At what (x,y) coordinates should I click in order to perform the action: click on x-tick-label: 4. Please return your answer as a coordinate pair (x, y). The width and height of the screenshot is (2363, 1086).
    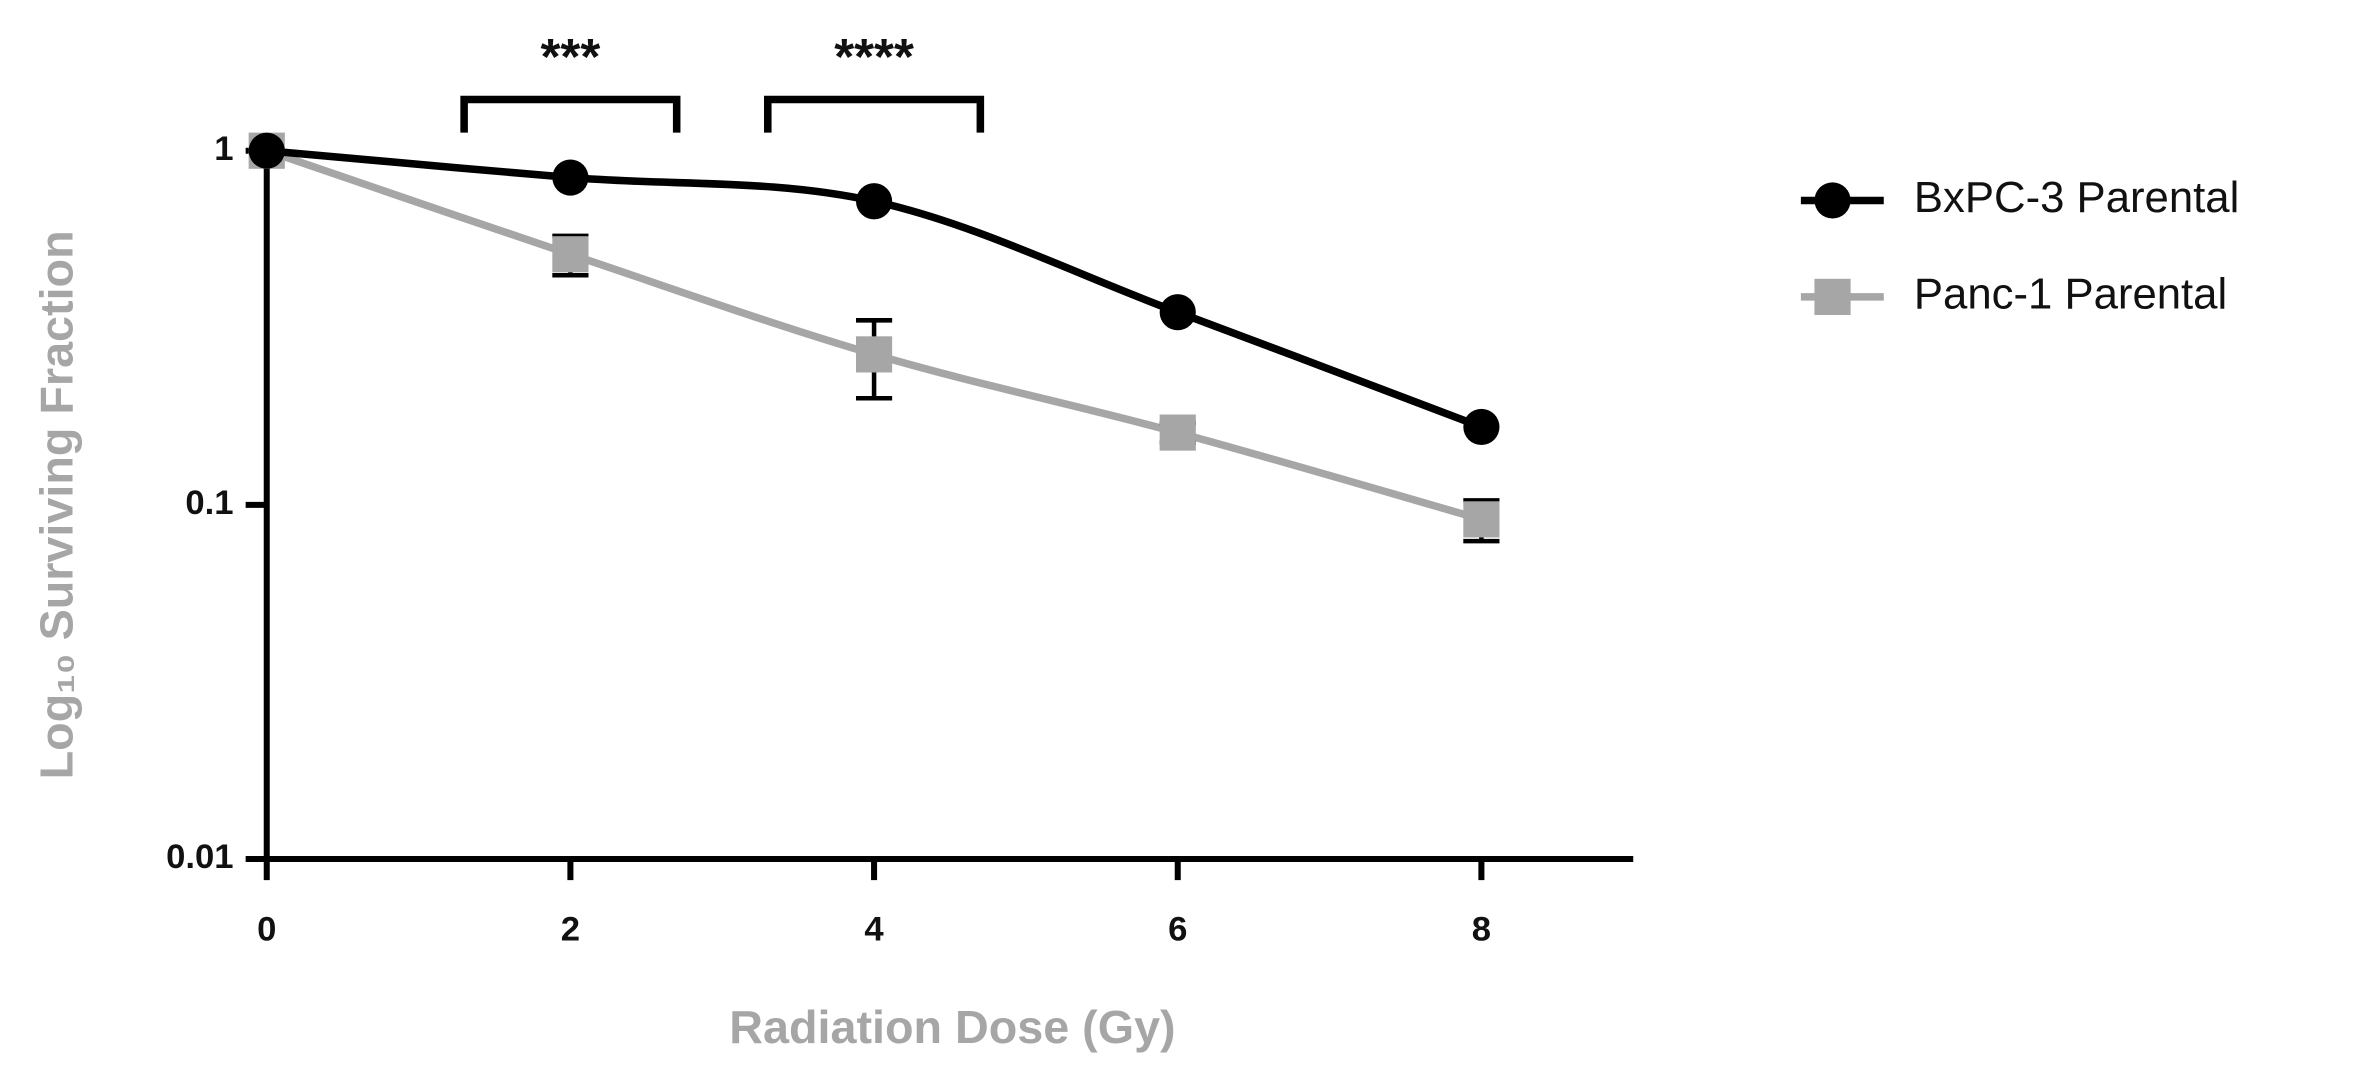
    Looking at the image, I should click on (874, 930).